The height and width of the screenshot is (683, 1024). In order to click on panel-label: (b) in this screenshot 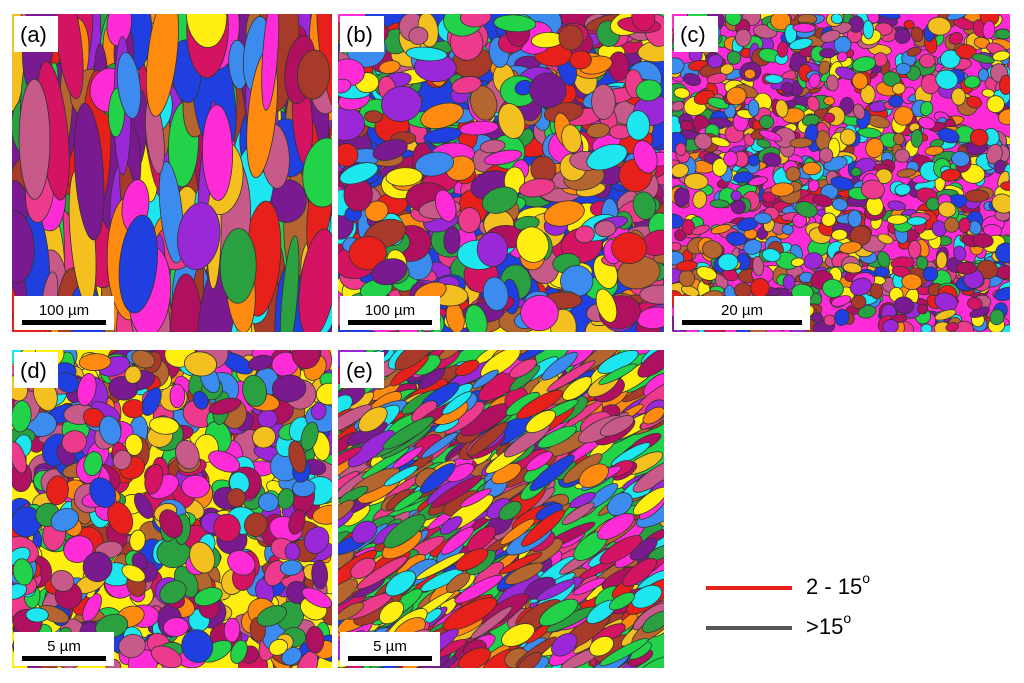, I will do `click(359, 34)`.